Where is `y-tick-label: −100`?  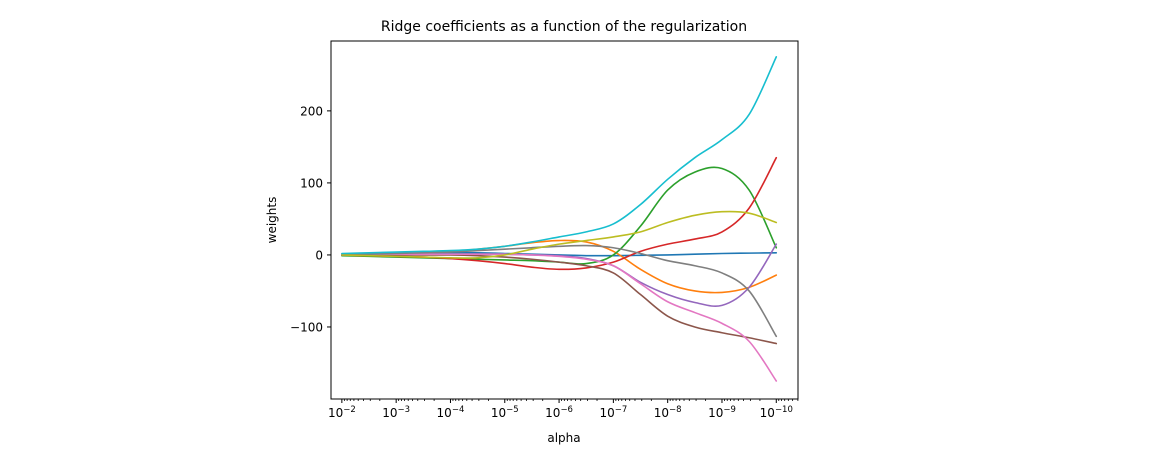
y-tick-label: −100 is located at coordinates (306, 327).